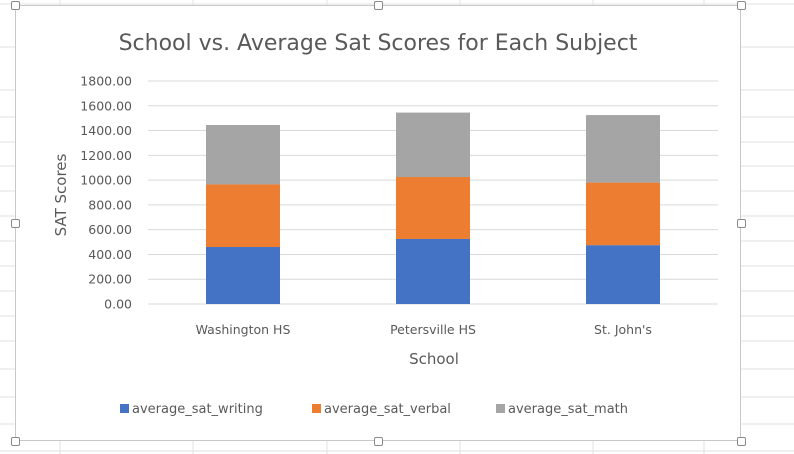 Image resolution: width=794 pixels, height=454 pixels. Describe the element at coordinates (623, 329) in the screenshot. I see `x-tick-label: St. John's` at that location.